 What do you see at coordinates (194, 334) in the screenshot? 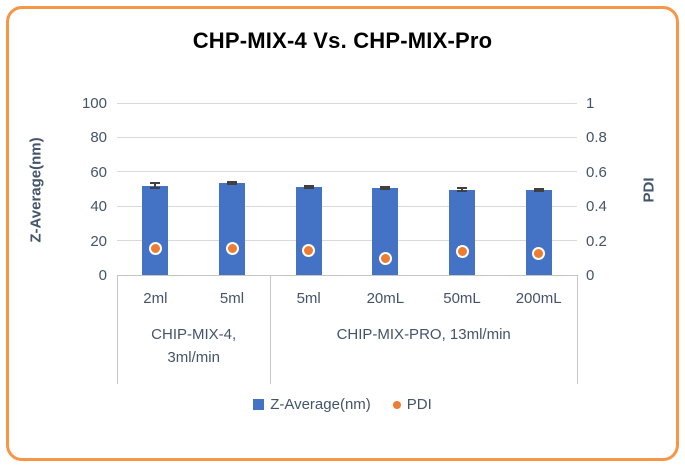
I see `category-group-label-line: CHIP-MIX-4,` at bounding box center [194, 334].